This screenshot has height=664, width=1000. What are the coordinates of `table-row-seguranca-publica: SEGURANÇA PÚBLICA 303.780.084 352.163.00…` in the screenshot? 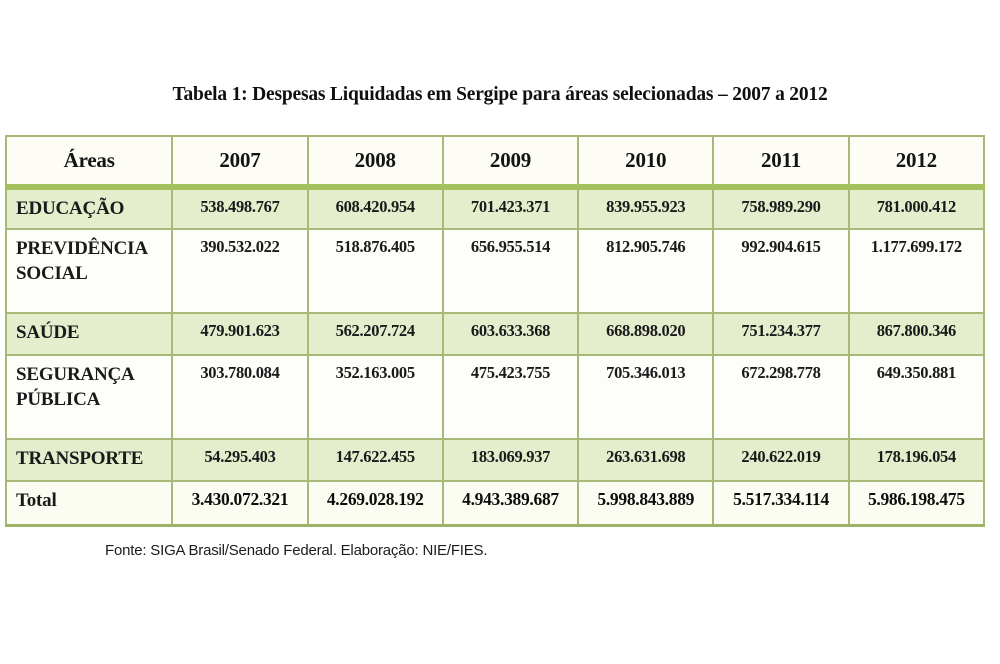 It's located at (495, 397).